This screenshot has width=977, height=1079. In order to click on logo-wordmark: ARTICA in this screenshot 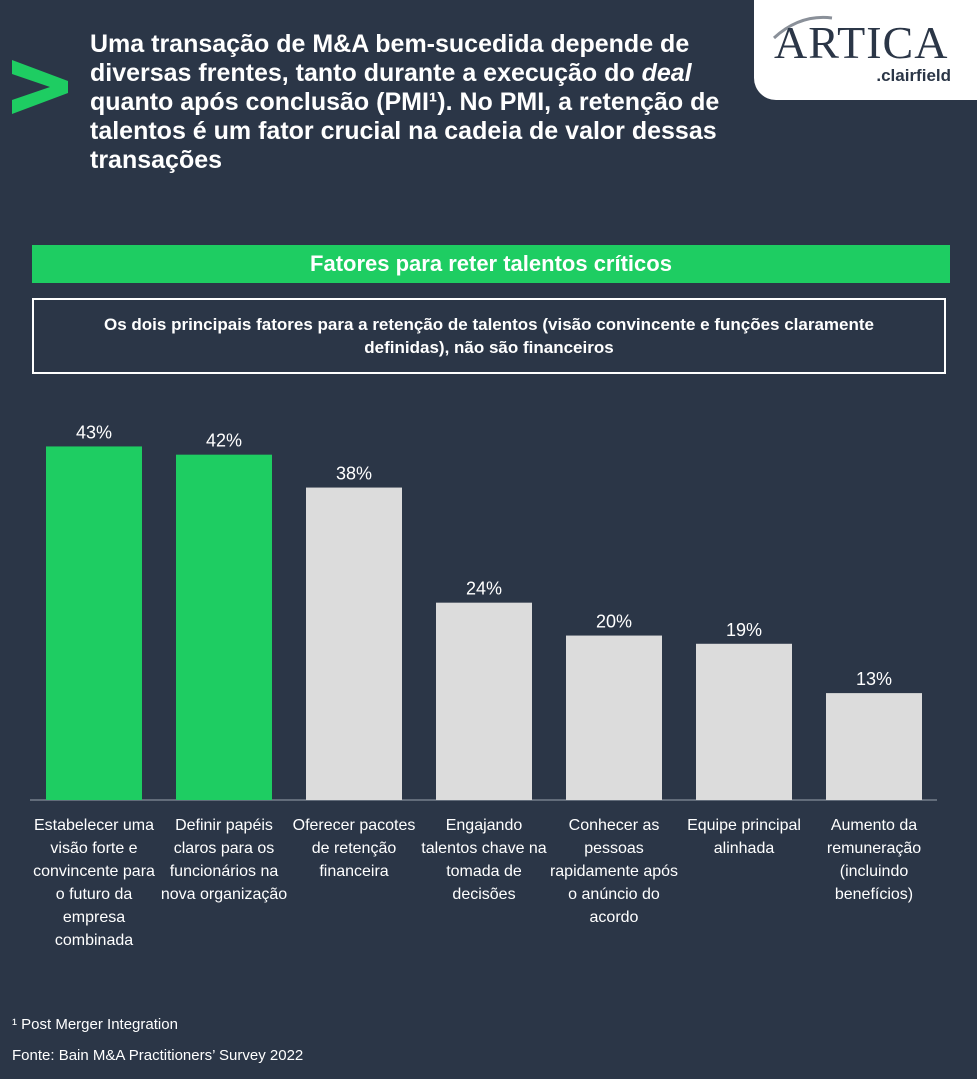, I will do `click(861, 42)`.